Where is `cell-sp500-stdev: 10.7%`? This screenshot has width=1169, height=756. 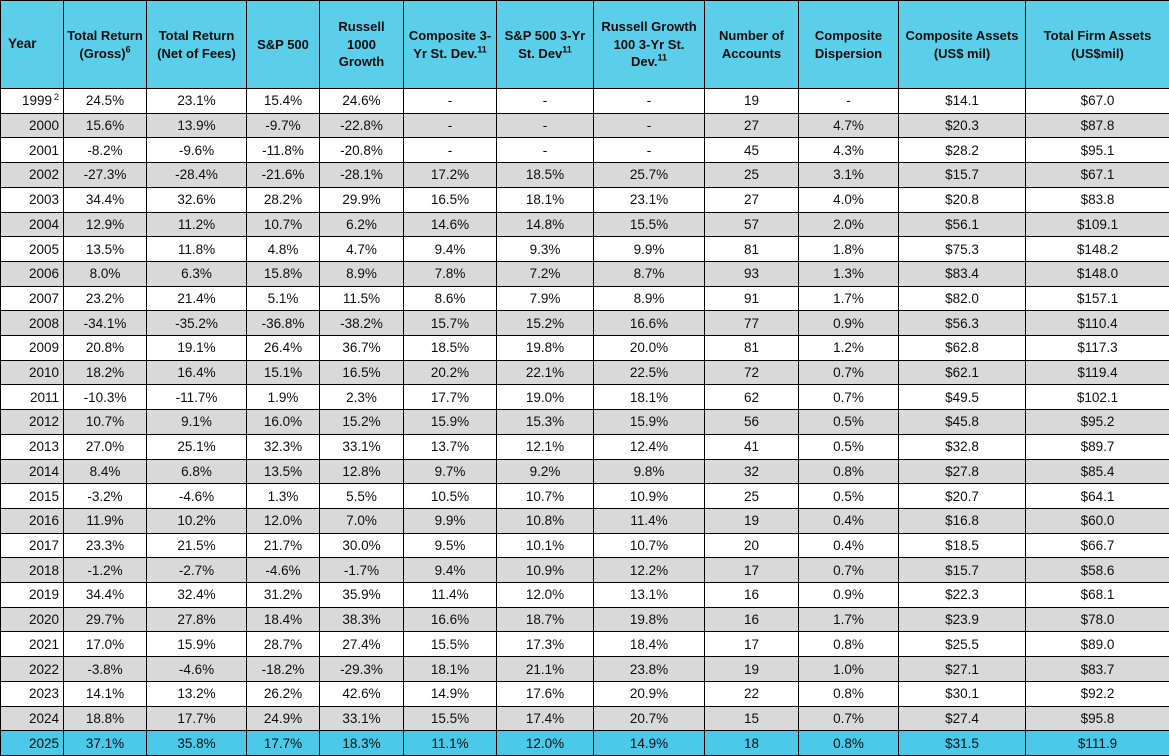 cell-sp500-stdev: 10.7% is located at coordinates (545, 496).